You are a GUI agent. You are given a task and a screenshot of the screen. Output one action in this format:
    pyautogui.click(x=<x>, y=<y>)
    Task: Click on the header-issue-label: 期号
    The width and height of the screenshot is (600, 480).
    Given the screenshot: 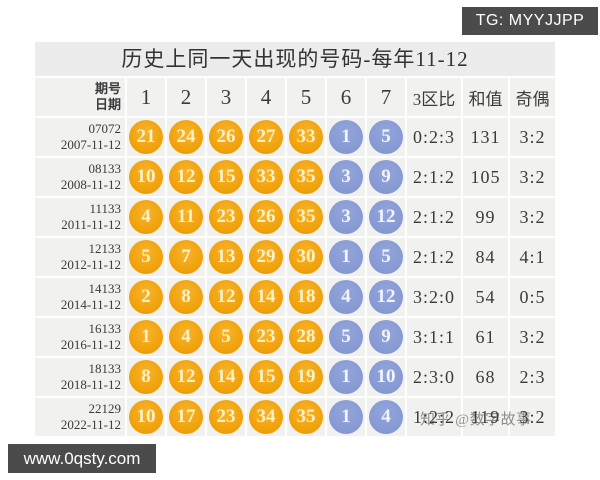 What is the action you would take?
    pyautogui.click(x=107, y=89)
    